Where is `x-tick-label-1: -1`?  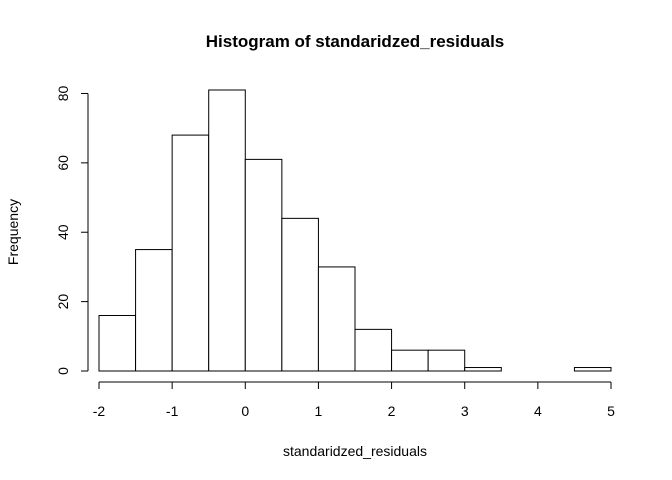 x-tick-label-1: -1 is located at coordinates (172, 411).